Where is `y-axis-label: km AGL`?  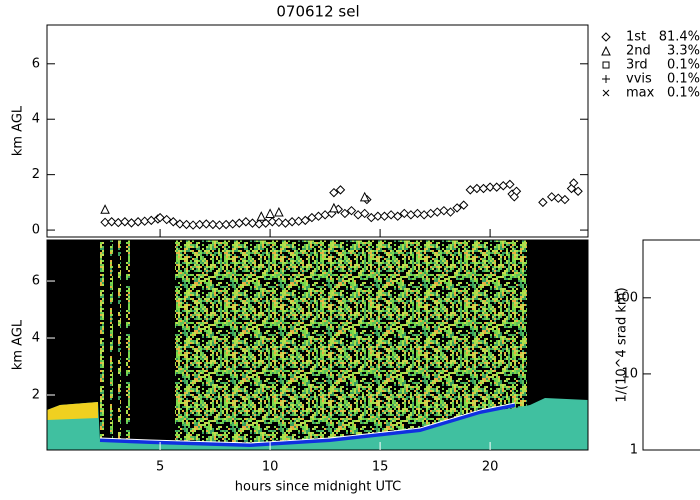 y-axis-label: km AGL is located at coordinates (18, 130).